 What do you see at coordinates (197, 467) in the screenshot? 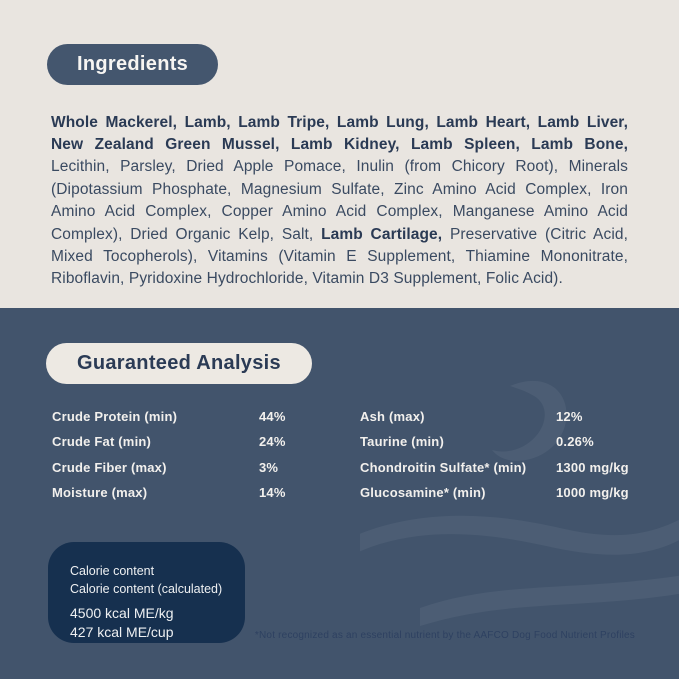
I see `table-row: Crude Fiber (max) 3%` at bounding box center [197, 467].